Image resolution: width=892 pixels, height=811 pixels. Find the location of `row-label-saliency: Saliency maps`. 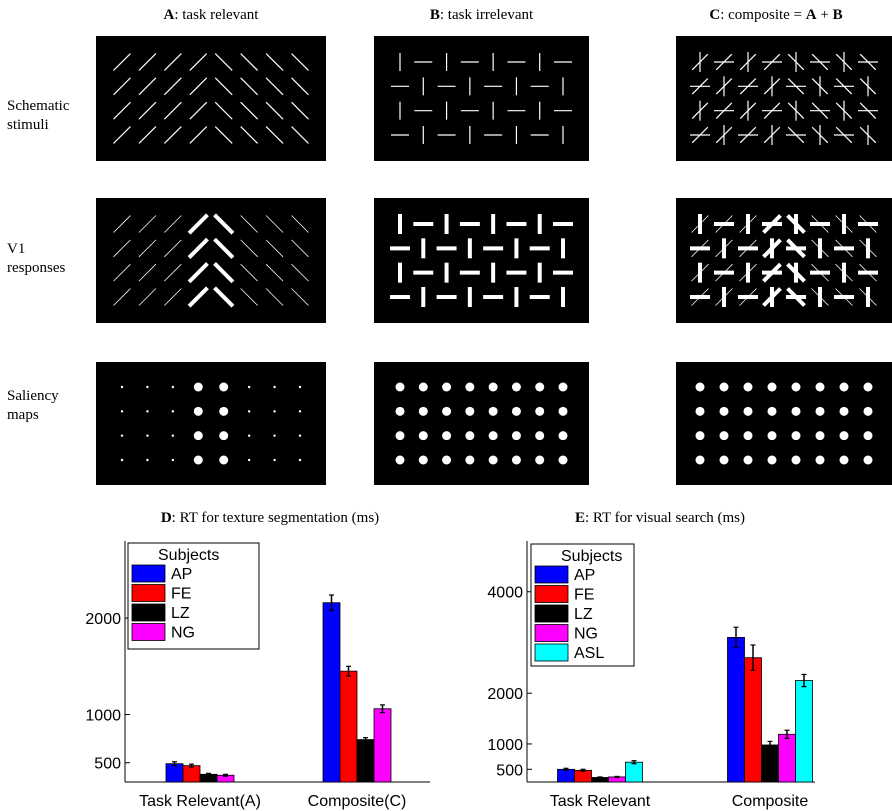

row-label-saliency: Saliency maps is located at coordinates (33, 405).